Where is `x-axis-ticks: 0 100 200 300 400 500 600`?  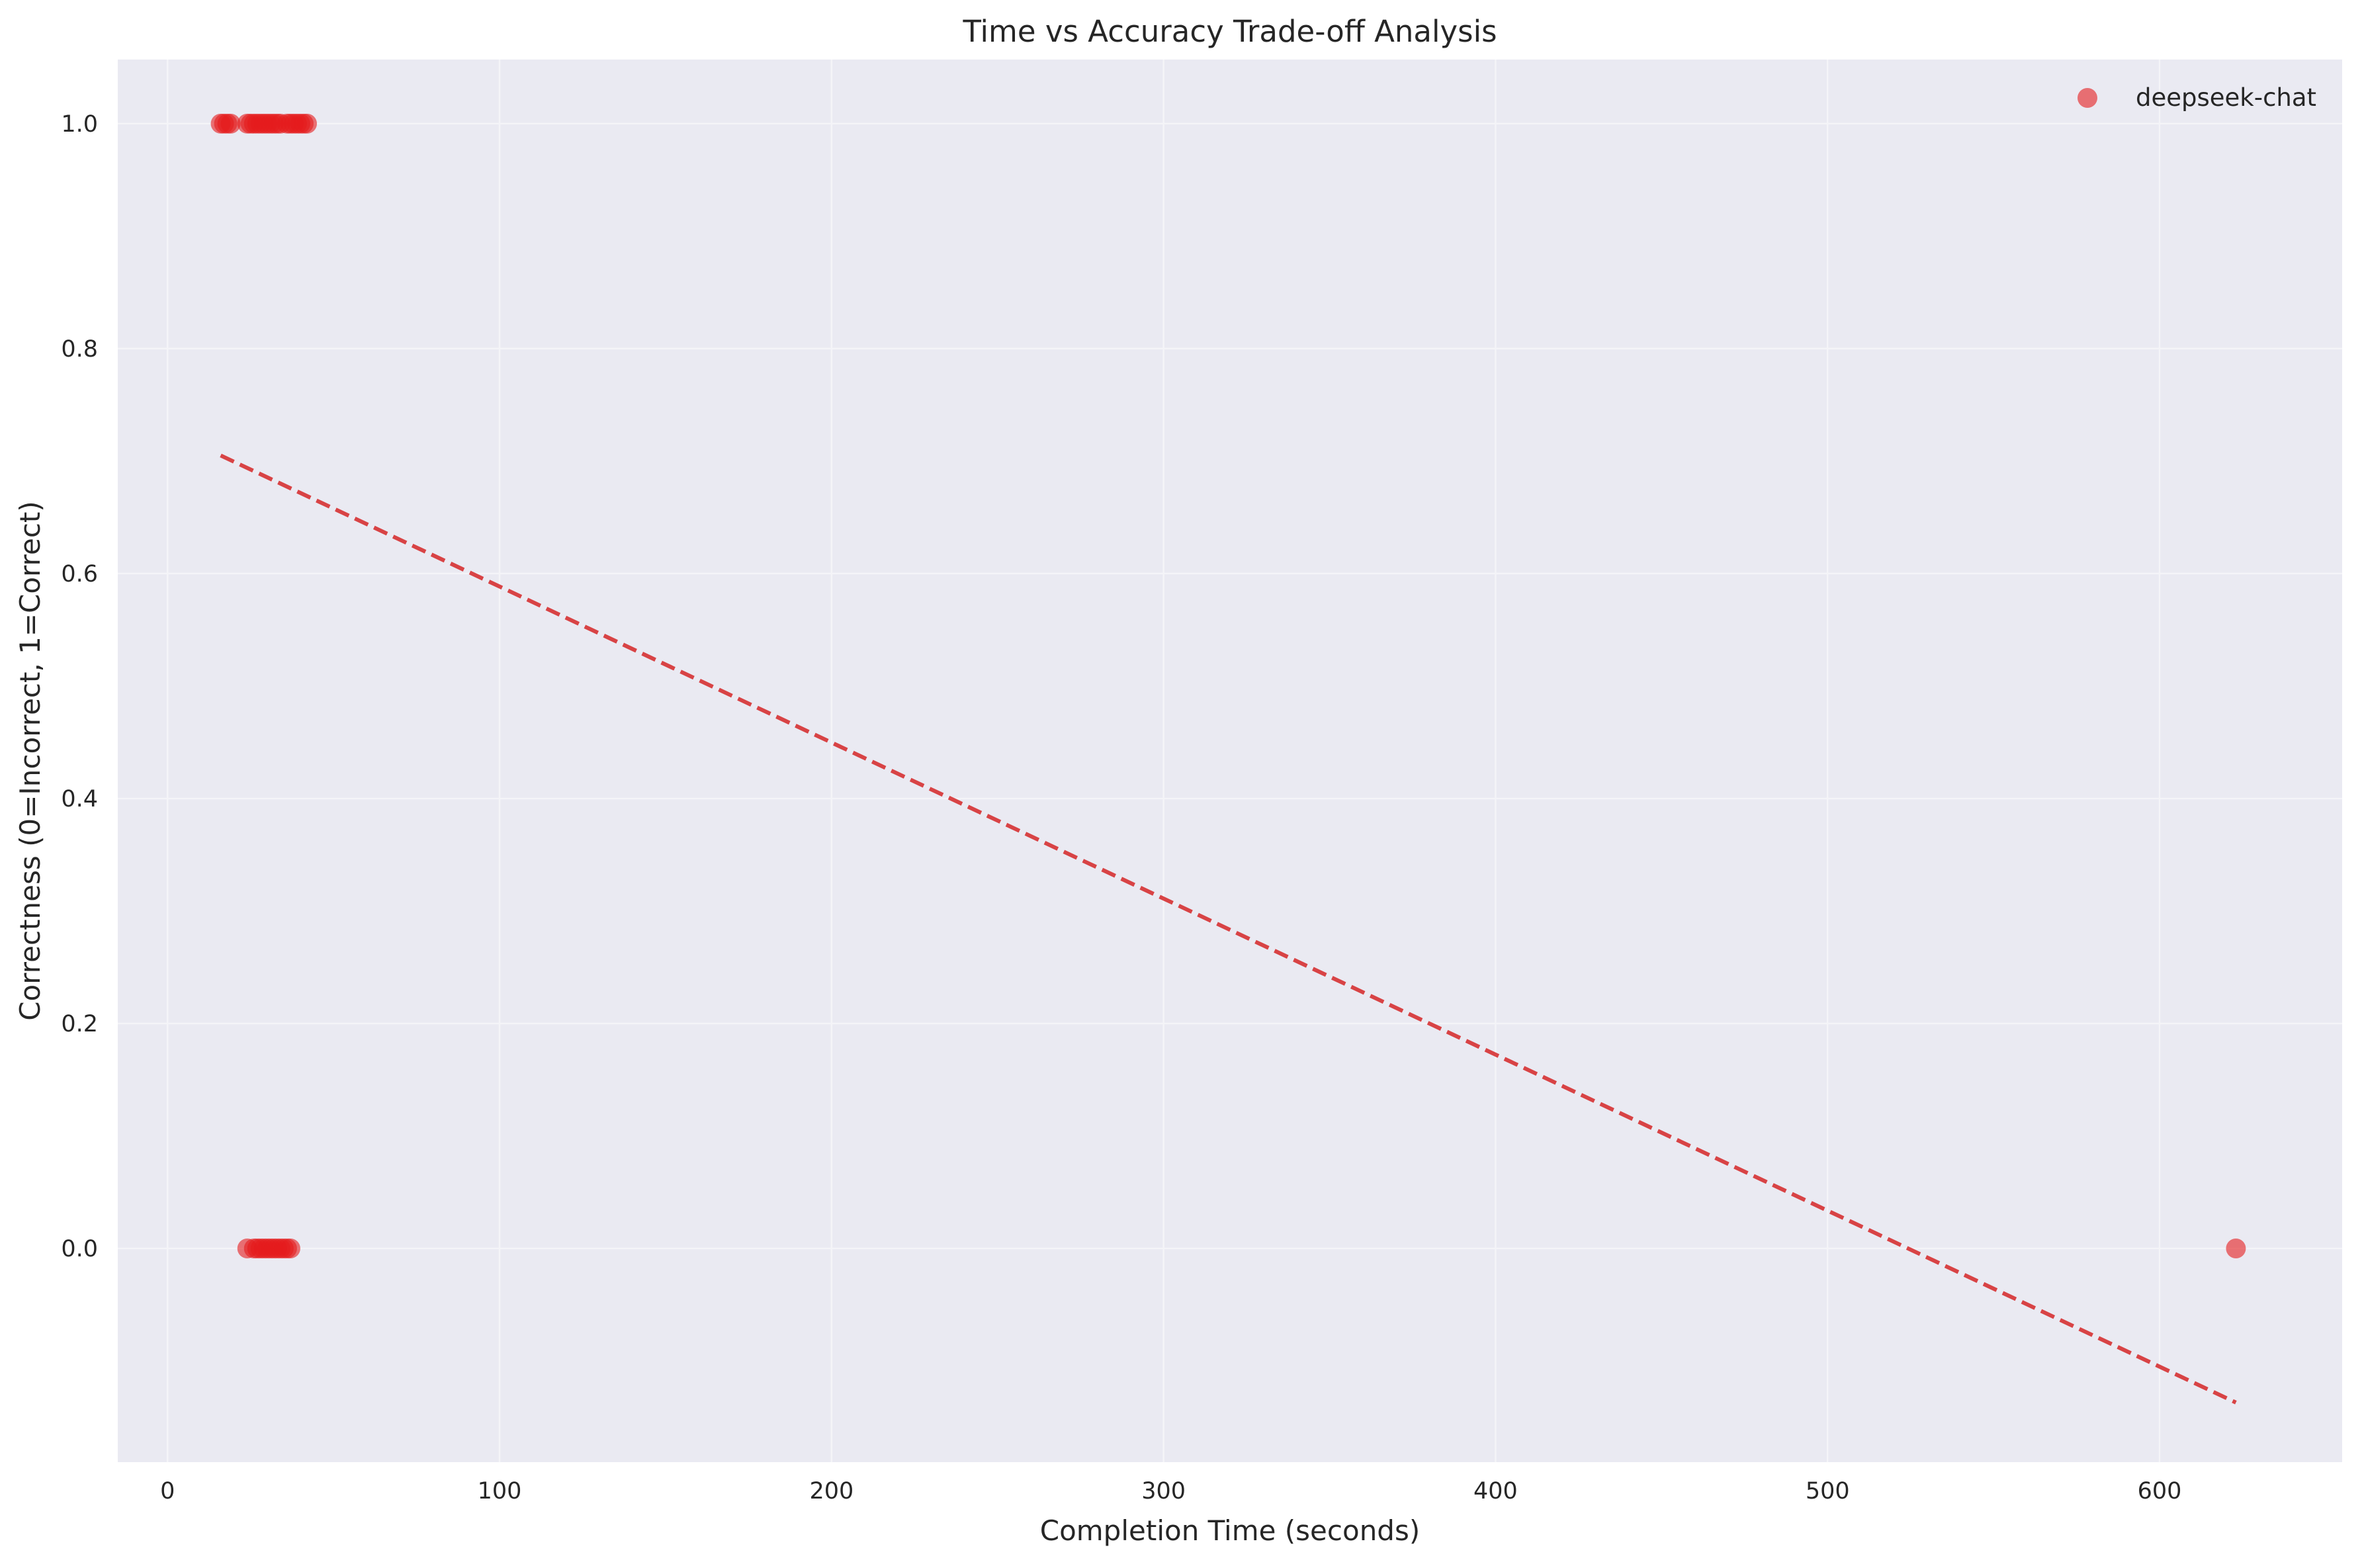 x-axis-ticks: 0 100 200 300 400 500 600 is located at coordinates (1170, 1491).